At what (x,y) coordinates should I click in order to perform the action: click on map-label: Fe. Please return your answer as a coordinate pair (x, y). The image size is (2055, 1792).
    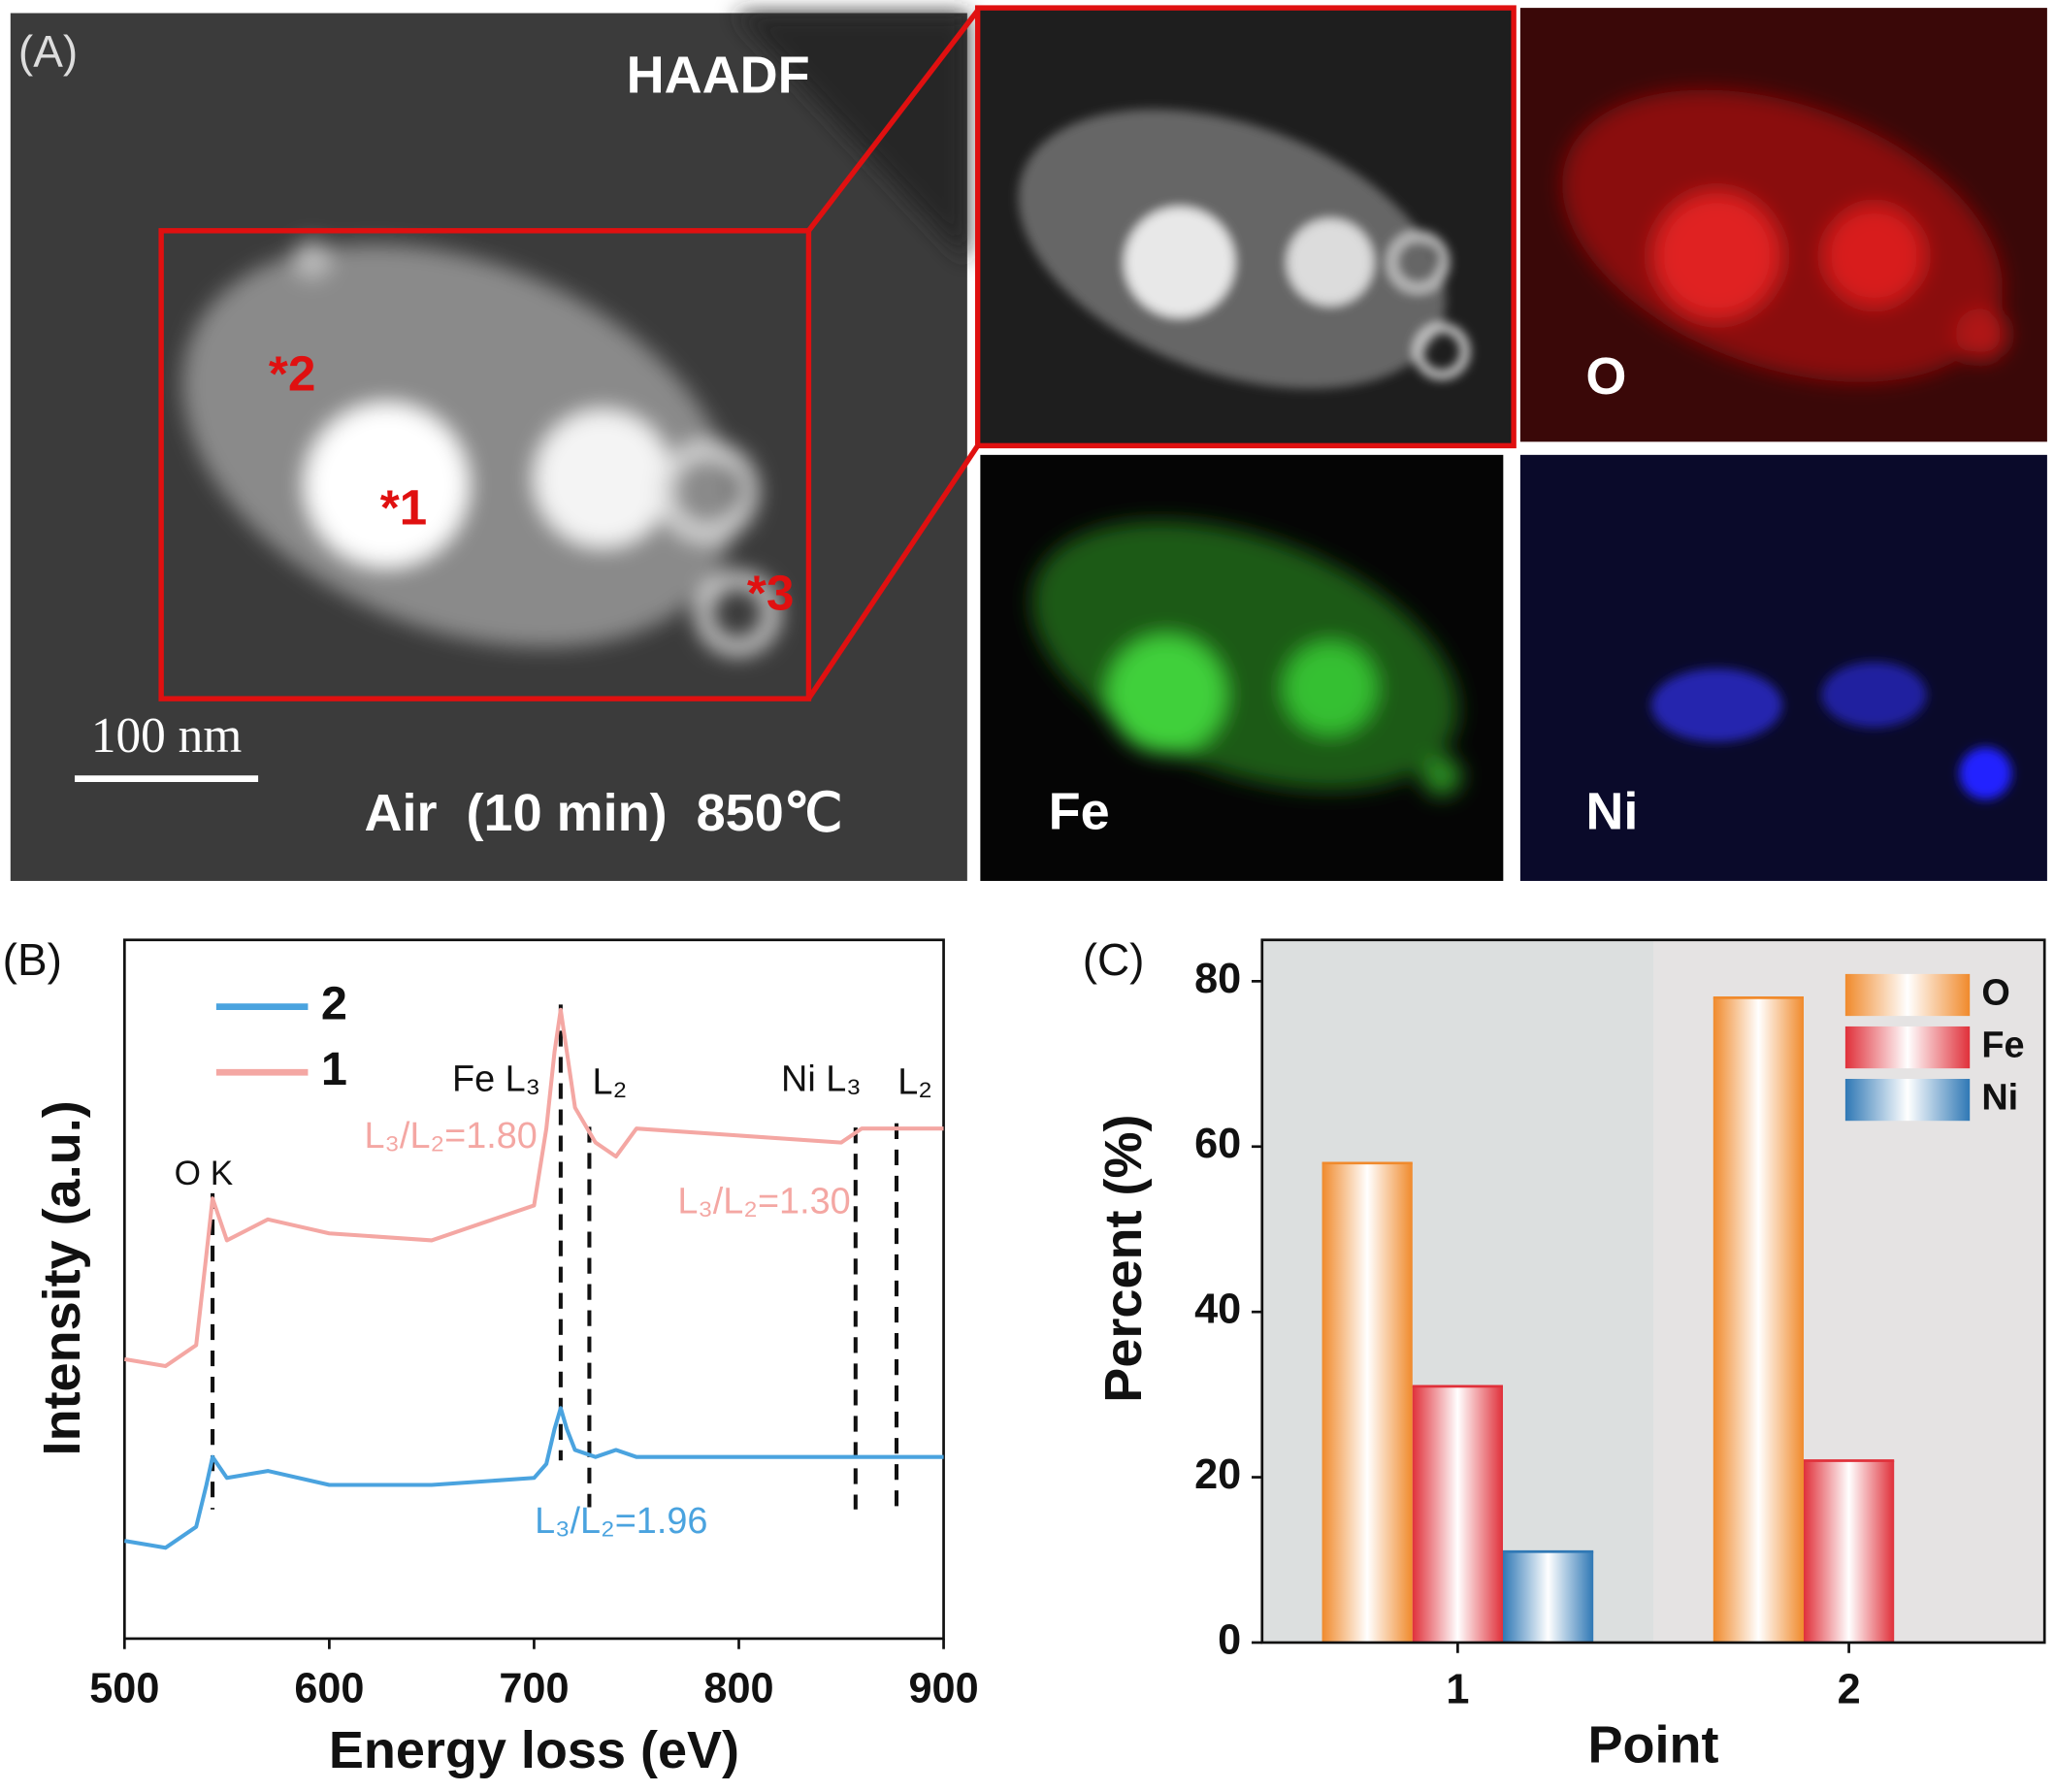
    Looking at the image, I should click on (1079, 812).